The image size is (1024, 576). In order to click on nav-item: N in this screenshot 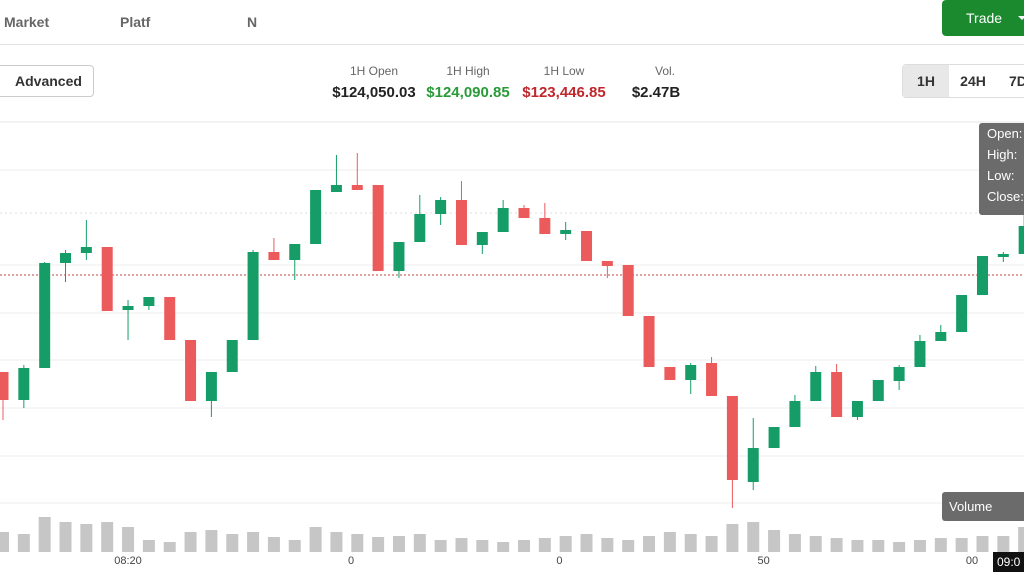, I will do `click(252, 22)`.